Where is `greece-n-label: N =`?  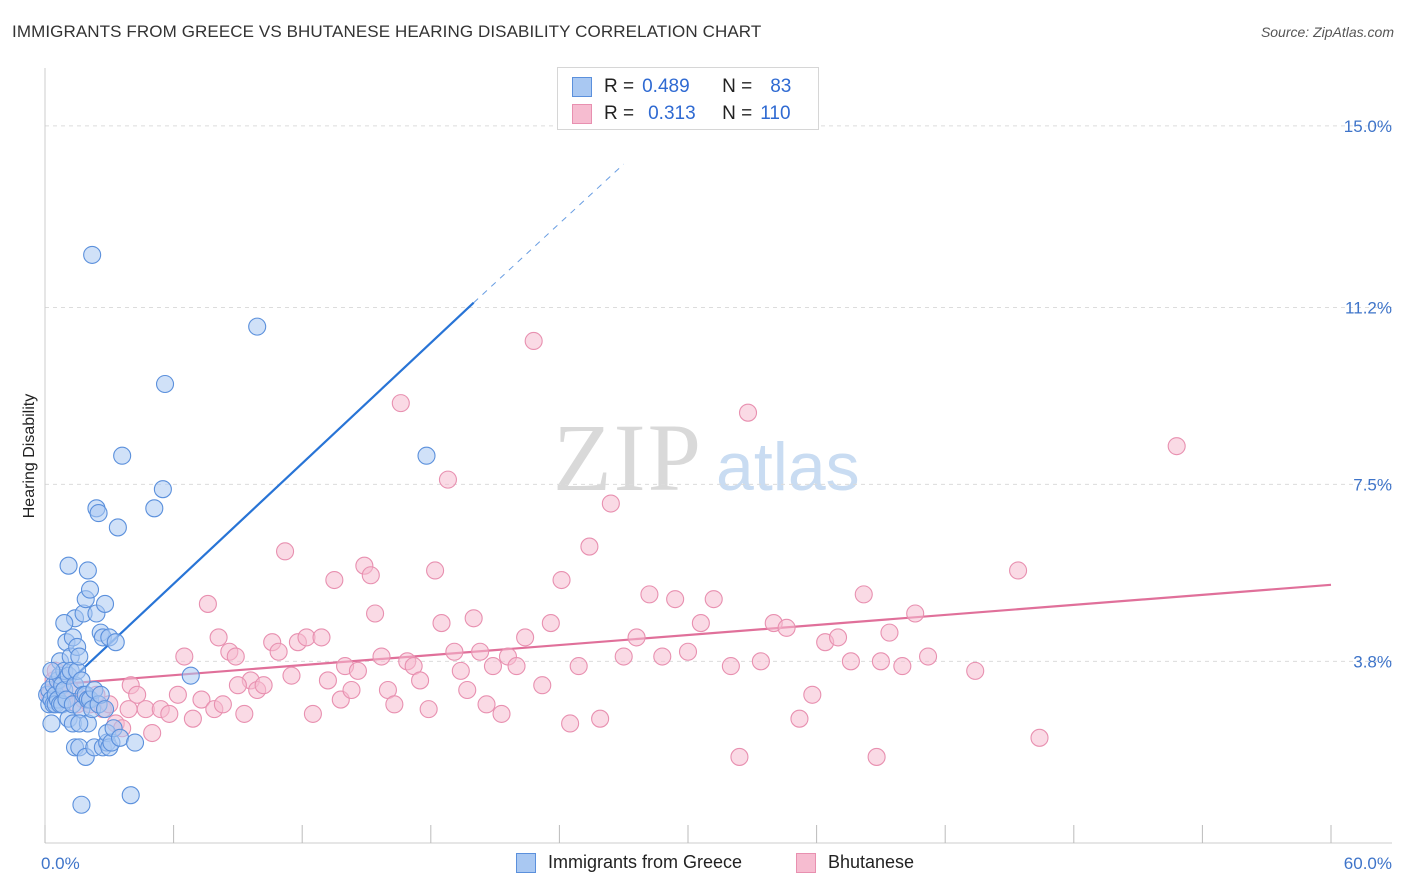 greece-n-label: N = is located at coordinates (737, 86).